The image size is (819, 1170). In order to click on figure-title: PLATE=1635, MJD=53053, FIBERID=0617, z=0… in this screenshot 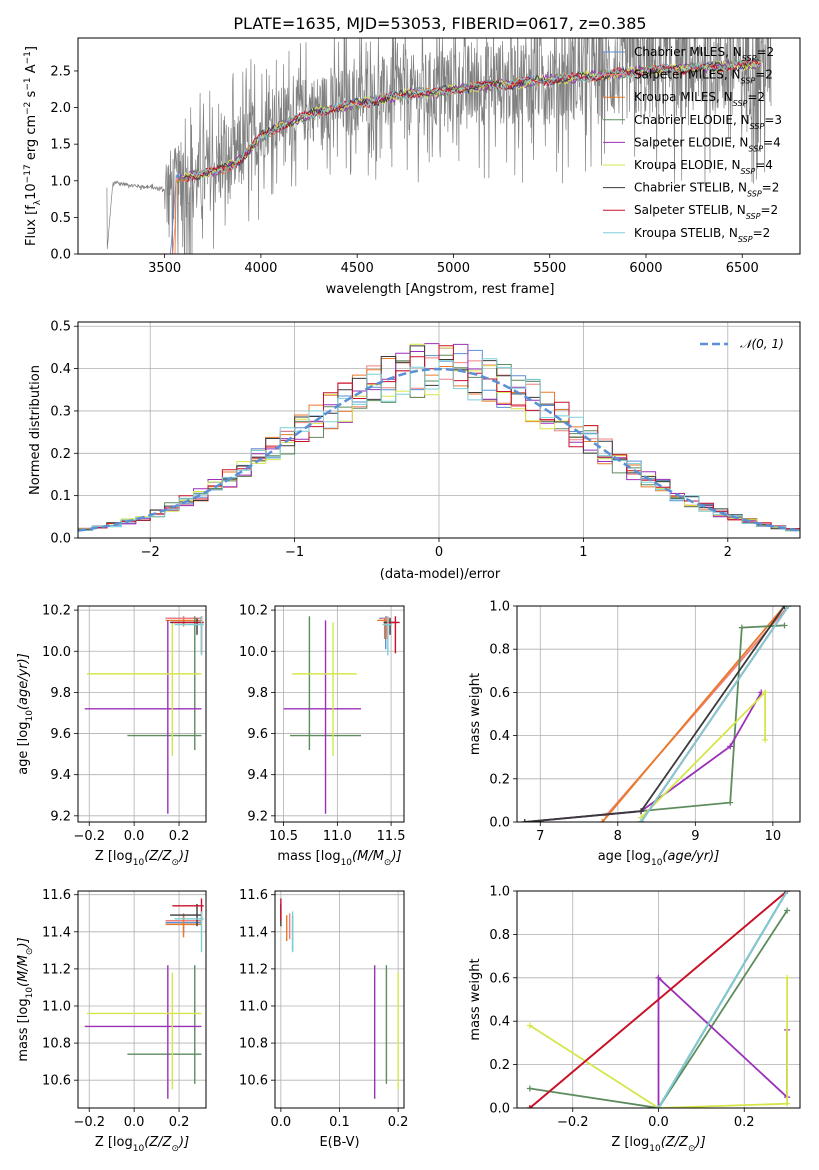, I will do `click(439, 23)`.